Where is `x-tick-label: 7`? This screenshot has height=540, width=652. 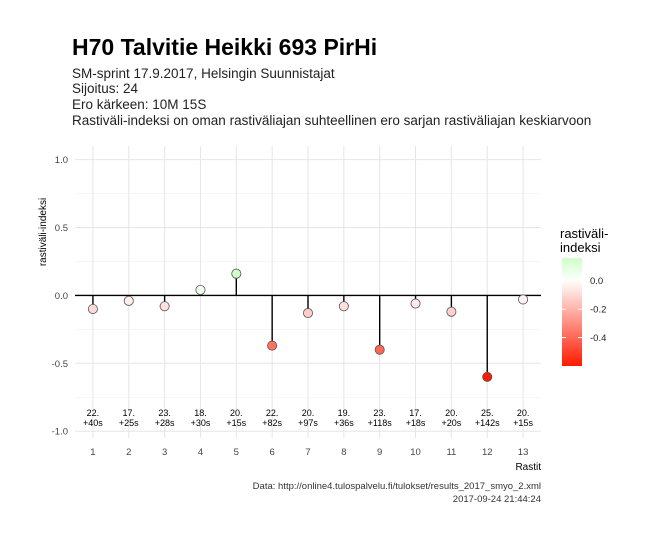 x-tick-label: 7 is located at coordinates (307, 452).